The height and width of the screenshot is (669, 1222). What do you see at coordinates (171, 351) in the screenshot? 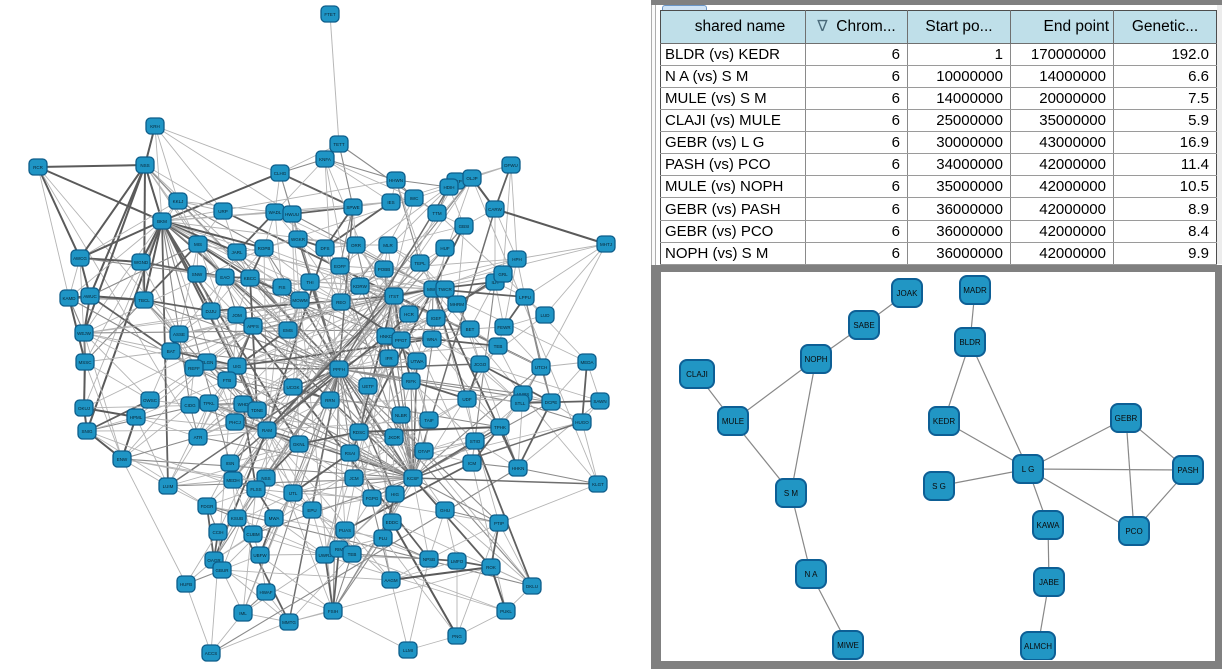
I see `svg-text: BAT` at bounding box center [171, 351].